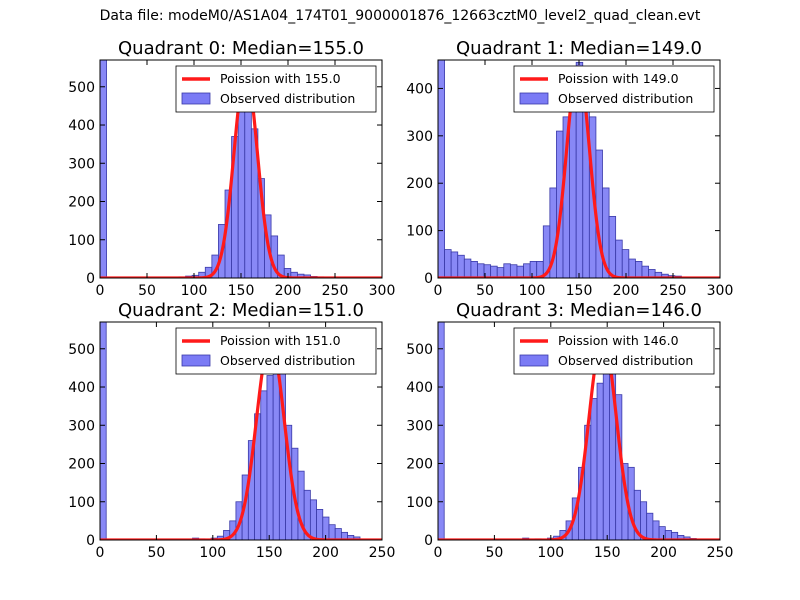 The height and width of the screenshot is (600, 800). What do you see at coordinates (614, 89) in the screenshot?
I see `legend: Poission with 149.0 Observed distribution` at bounding box center [614, 89].